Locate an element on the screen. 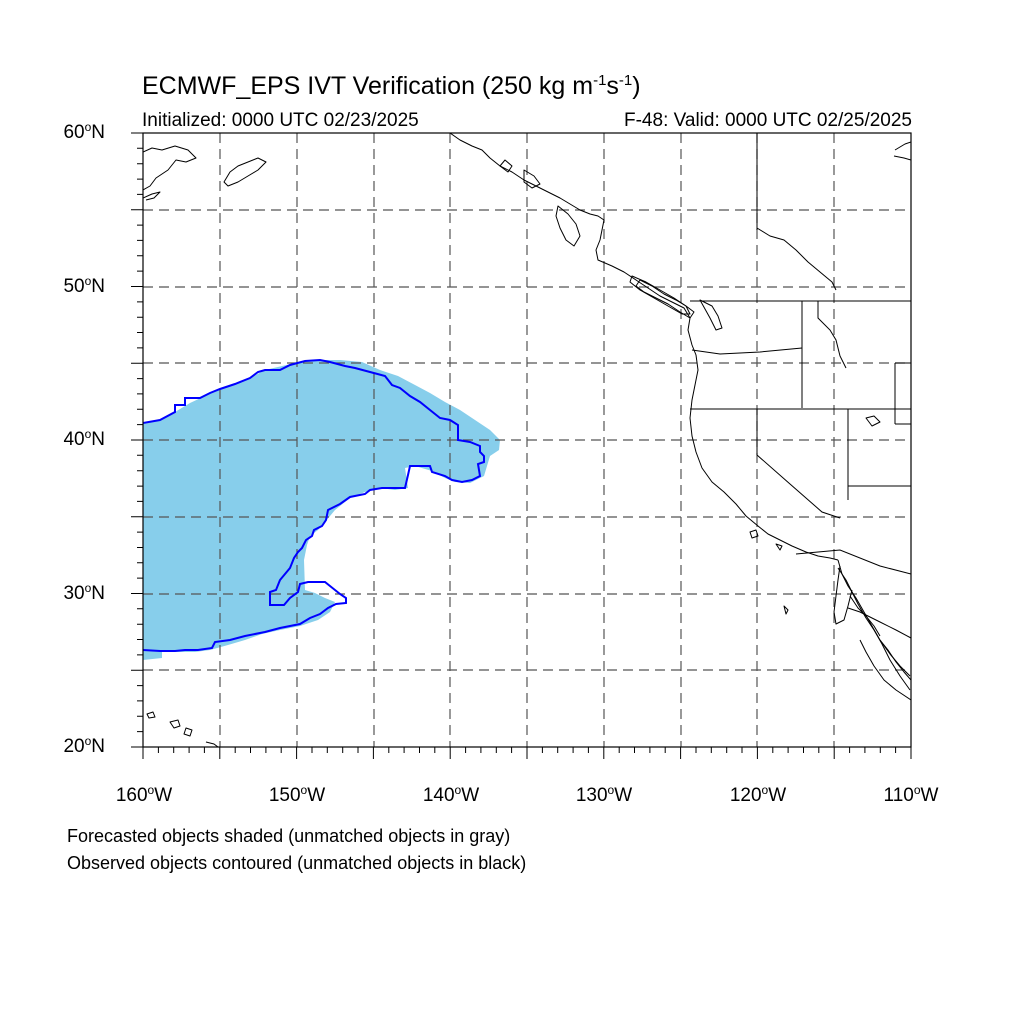 The height and width of the screenshot is (1024, 1024). forecast-object-shaded is located at coordinates (321, 510).